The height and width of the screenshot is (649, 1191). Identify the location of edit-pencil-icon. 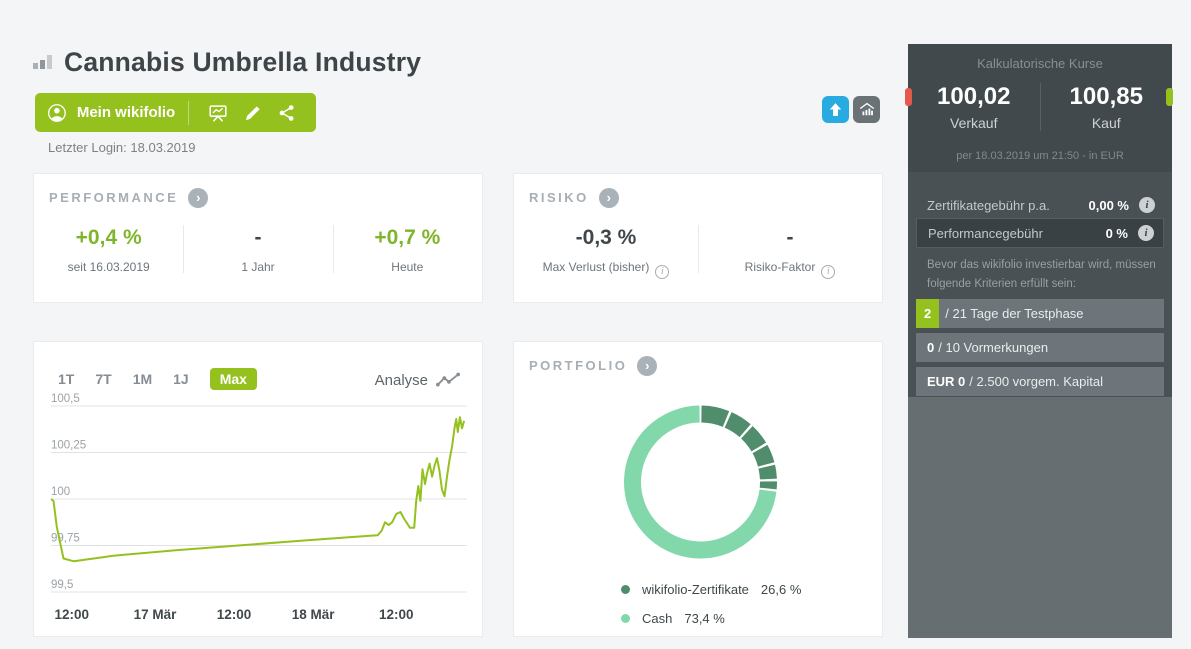
(253, 113).